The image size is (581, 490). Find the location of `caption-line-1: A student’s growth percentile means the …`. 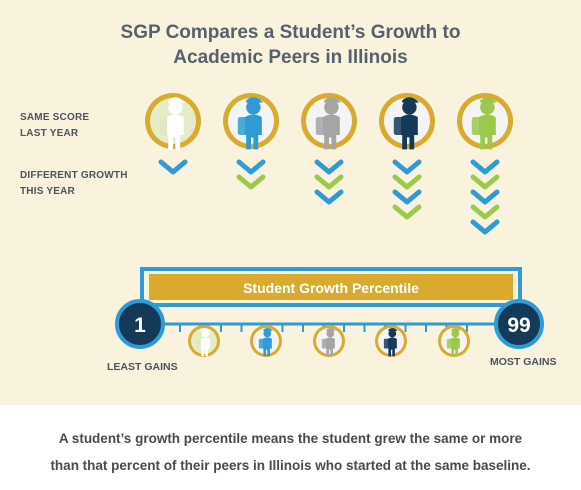

caption-line-1: A student’s growth percentile means the … is located at coordinates (290, 438).